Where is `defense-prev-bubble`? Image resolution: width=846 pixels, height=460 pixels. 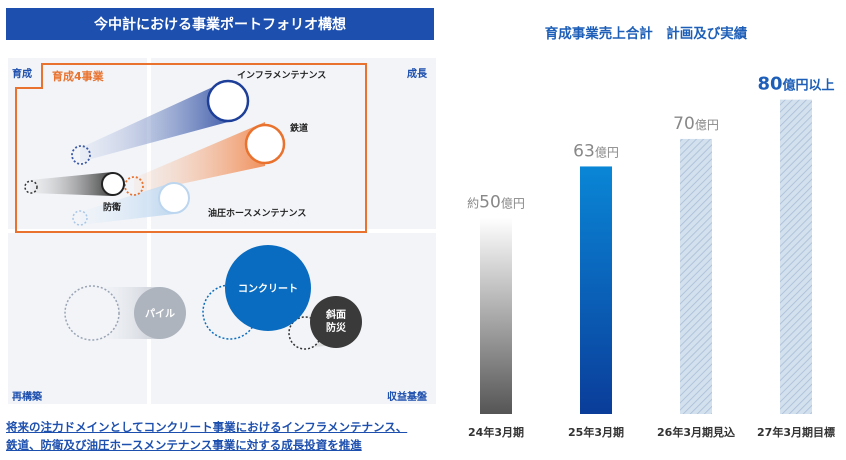 defense-prev-bubble is located at coordinates (31, 187).